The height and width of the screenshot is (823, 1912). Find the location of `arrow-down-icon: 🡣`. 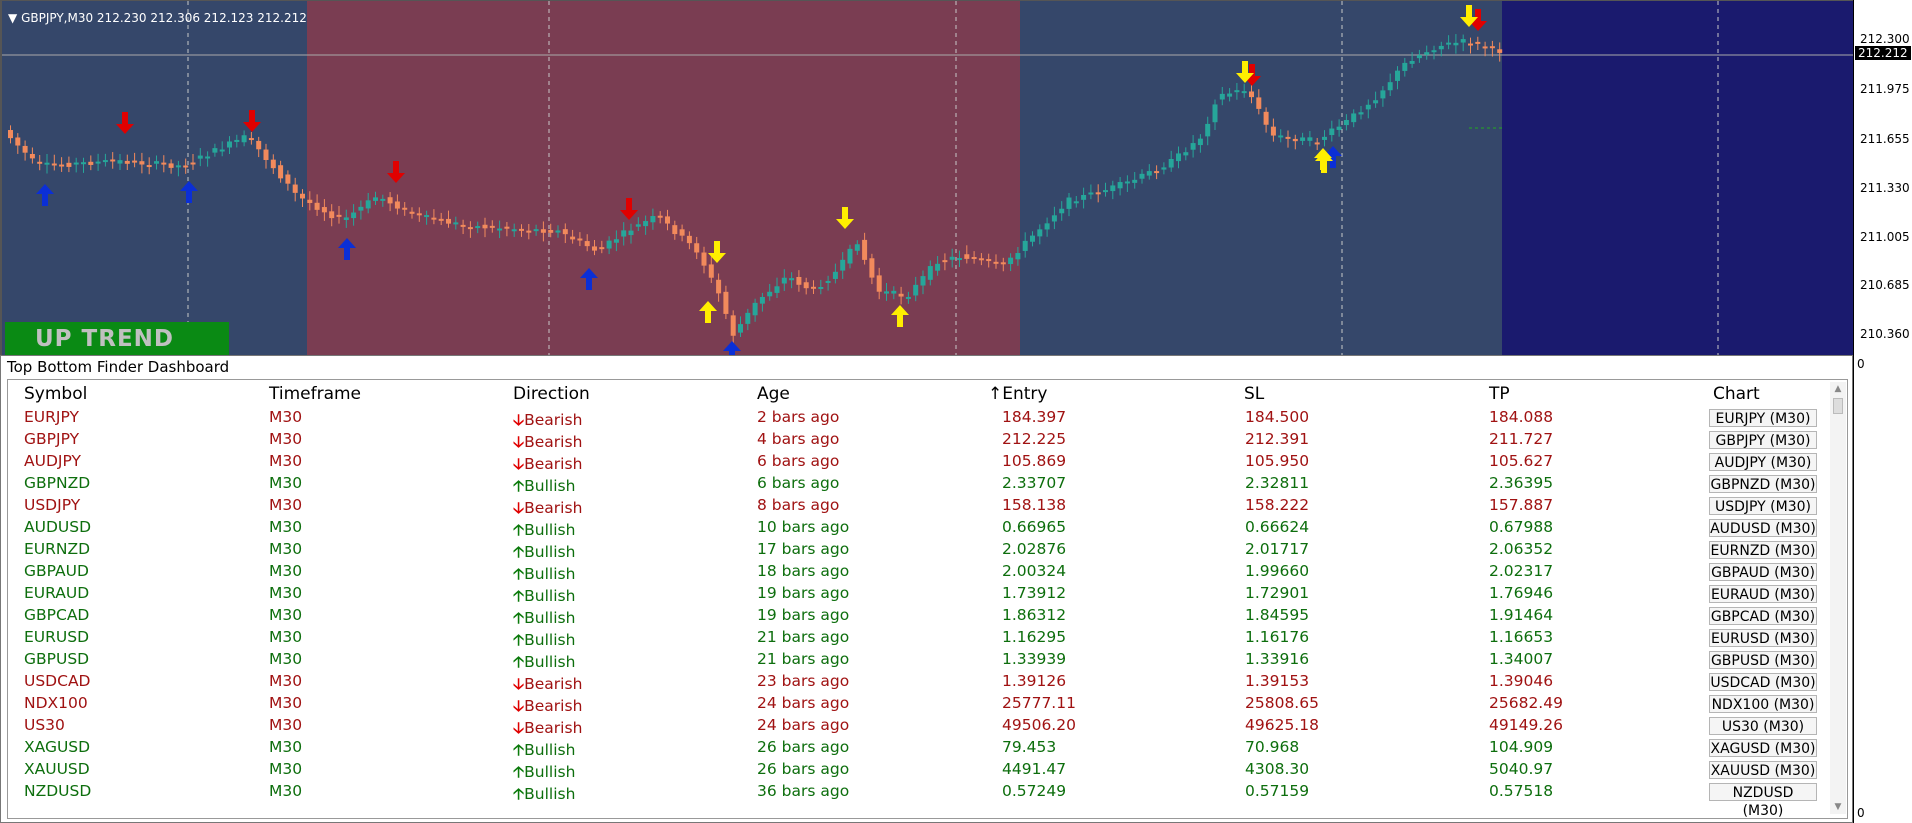

arrow-down-icon: 🡣 is located at coordinates (519, 464).